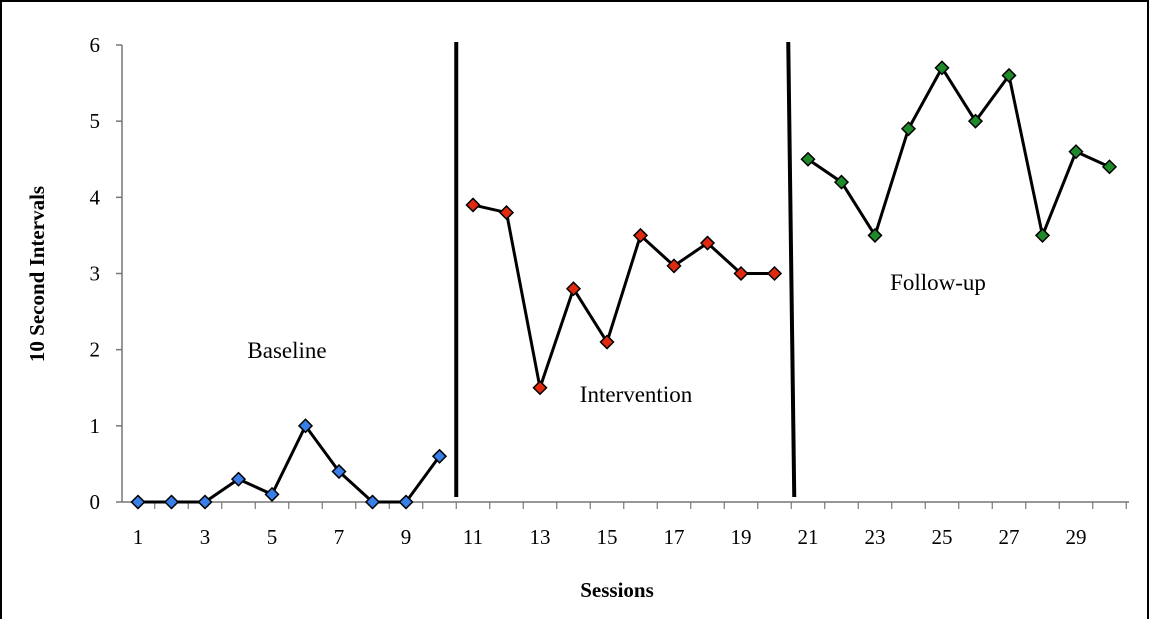  Describe the element at coordinates (272, 537) in the screenshot. I see `x-tick-label: 5` at that location.